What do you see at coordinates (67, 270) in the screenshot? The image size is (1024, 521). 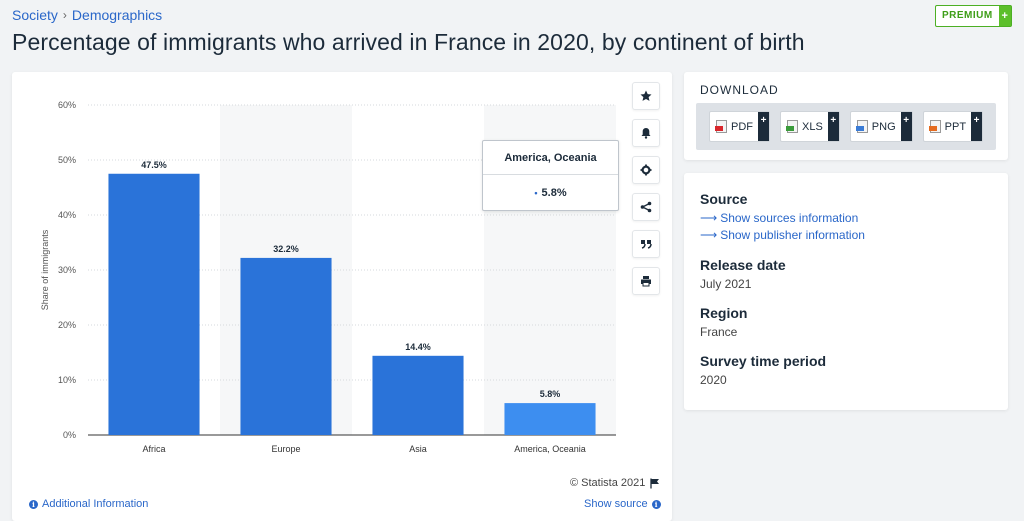 I see `y-tick-label: 30%` at bounding box center [67, 270].